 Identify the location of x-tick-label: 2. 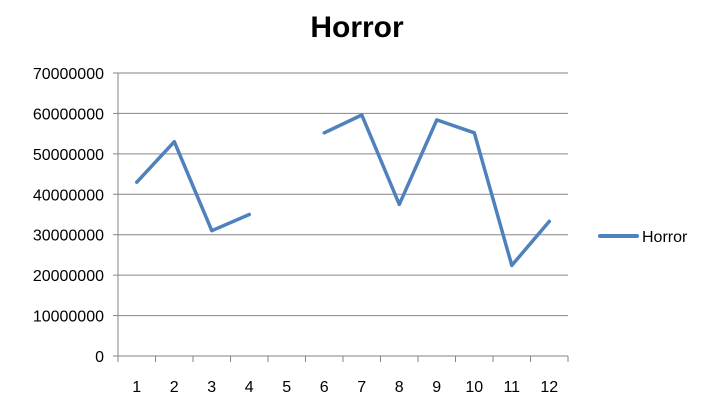
(174, 387).